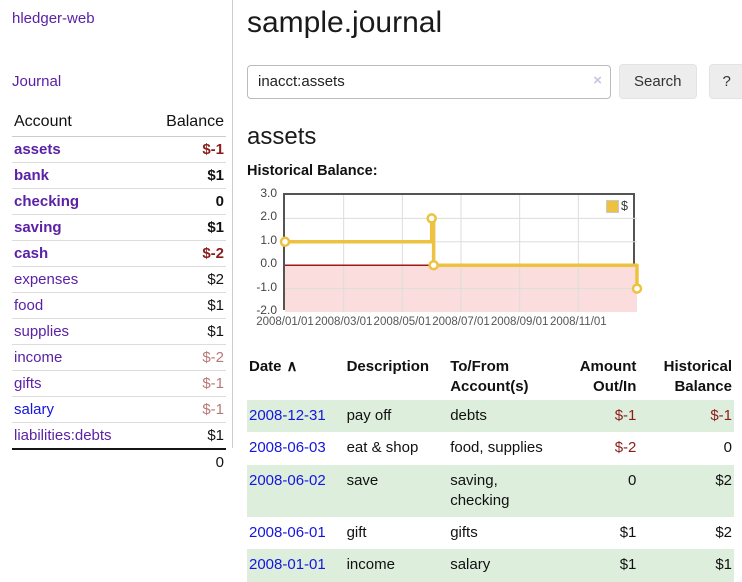 This screenshot has width=742, height=582. I want to click on transaction-description: income, so click(370, 565).